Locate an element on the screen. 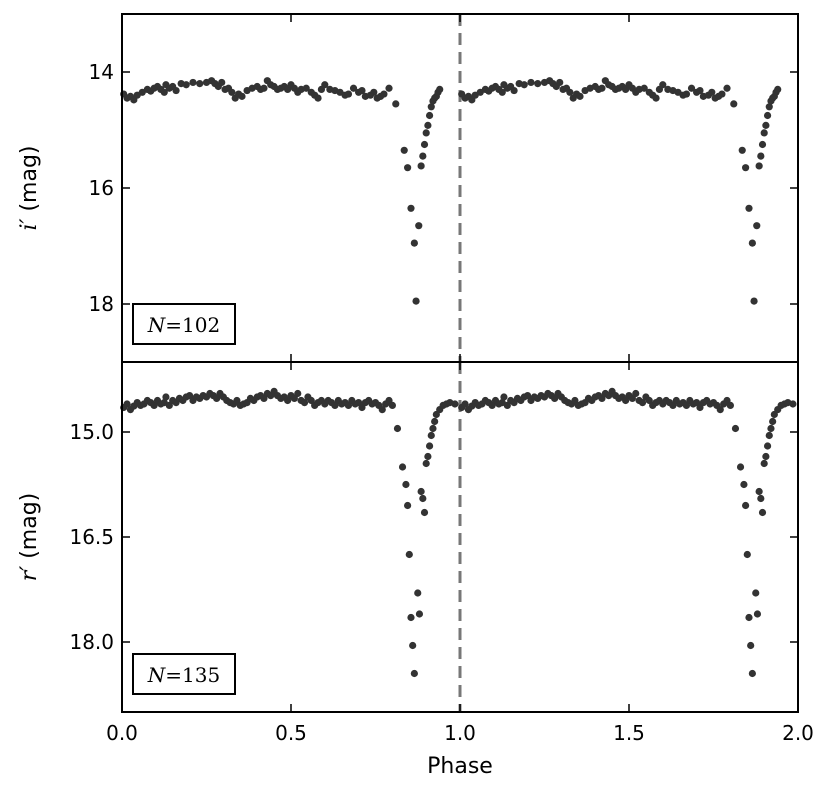 Image resolution: width=830 pixels, height=794 pixels. x-tick-label: 0.0 is located at coordinates (122, 733).